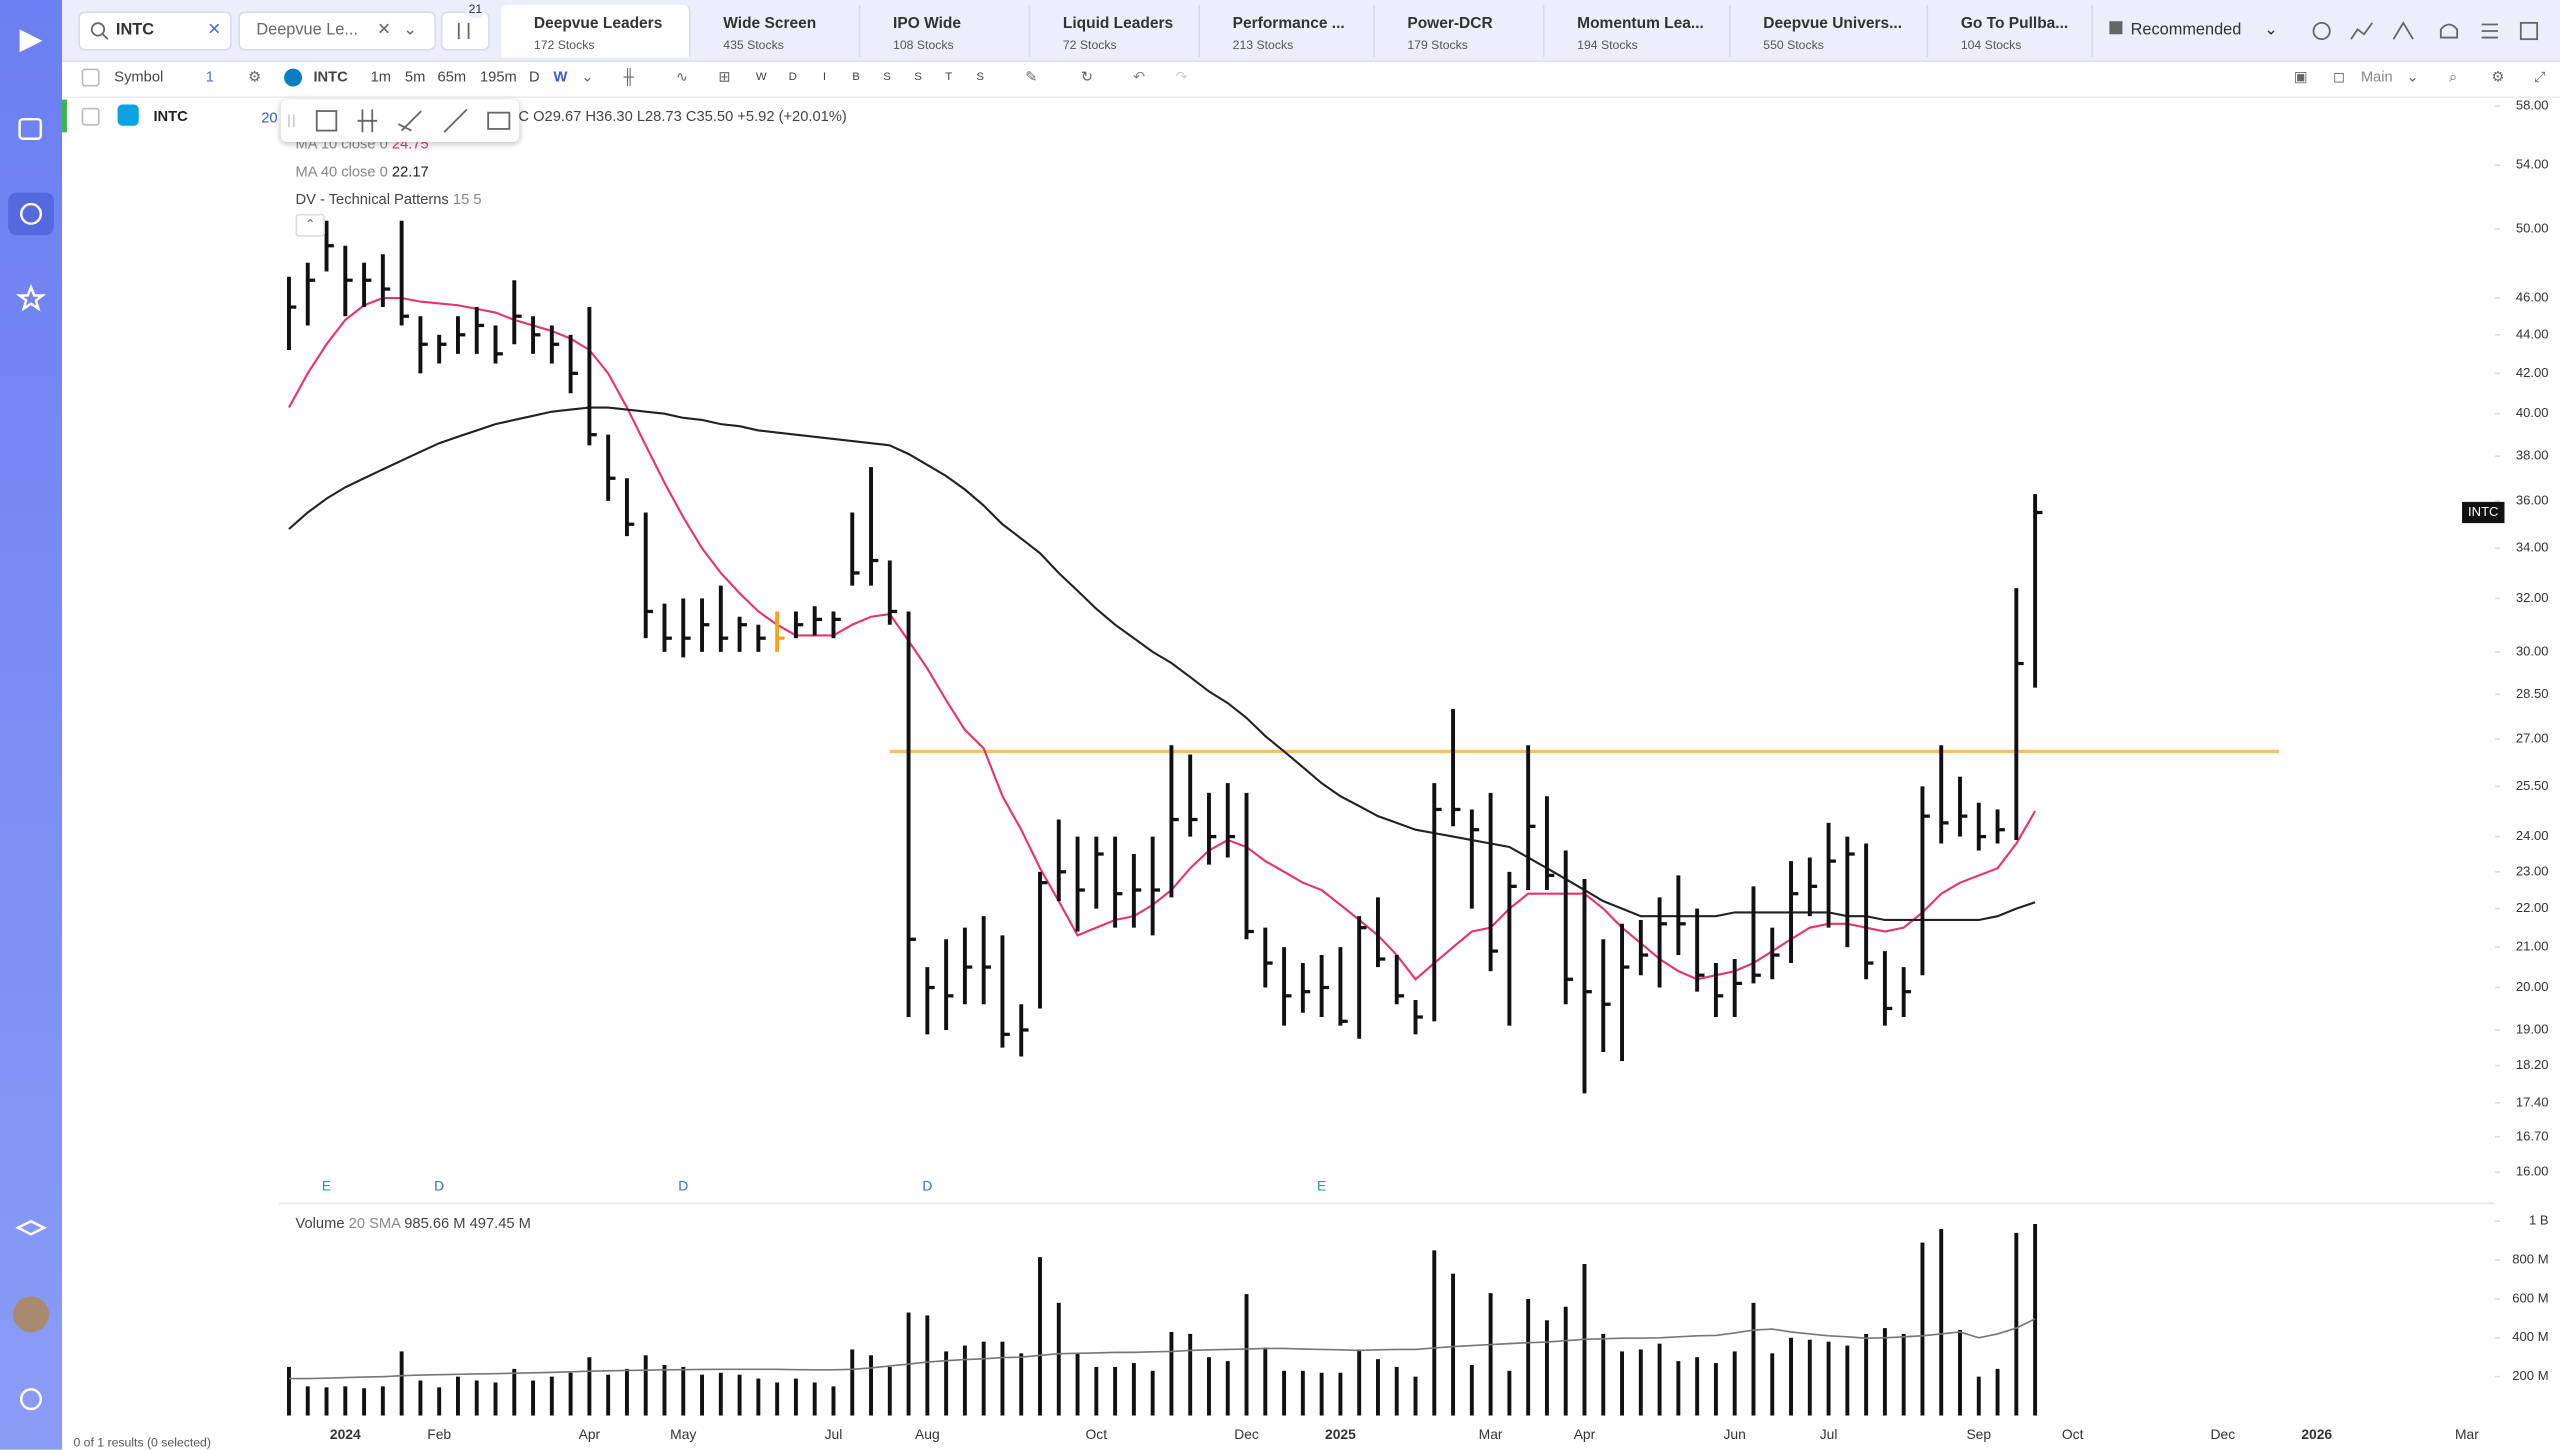 Image resolution: width=2560 pixels, height=1450 pixels. I want to click on tab: Deepvue Leaders 172 Stocks, so click(596, 31).